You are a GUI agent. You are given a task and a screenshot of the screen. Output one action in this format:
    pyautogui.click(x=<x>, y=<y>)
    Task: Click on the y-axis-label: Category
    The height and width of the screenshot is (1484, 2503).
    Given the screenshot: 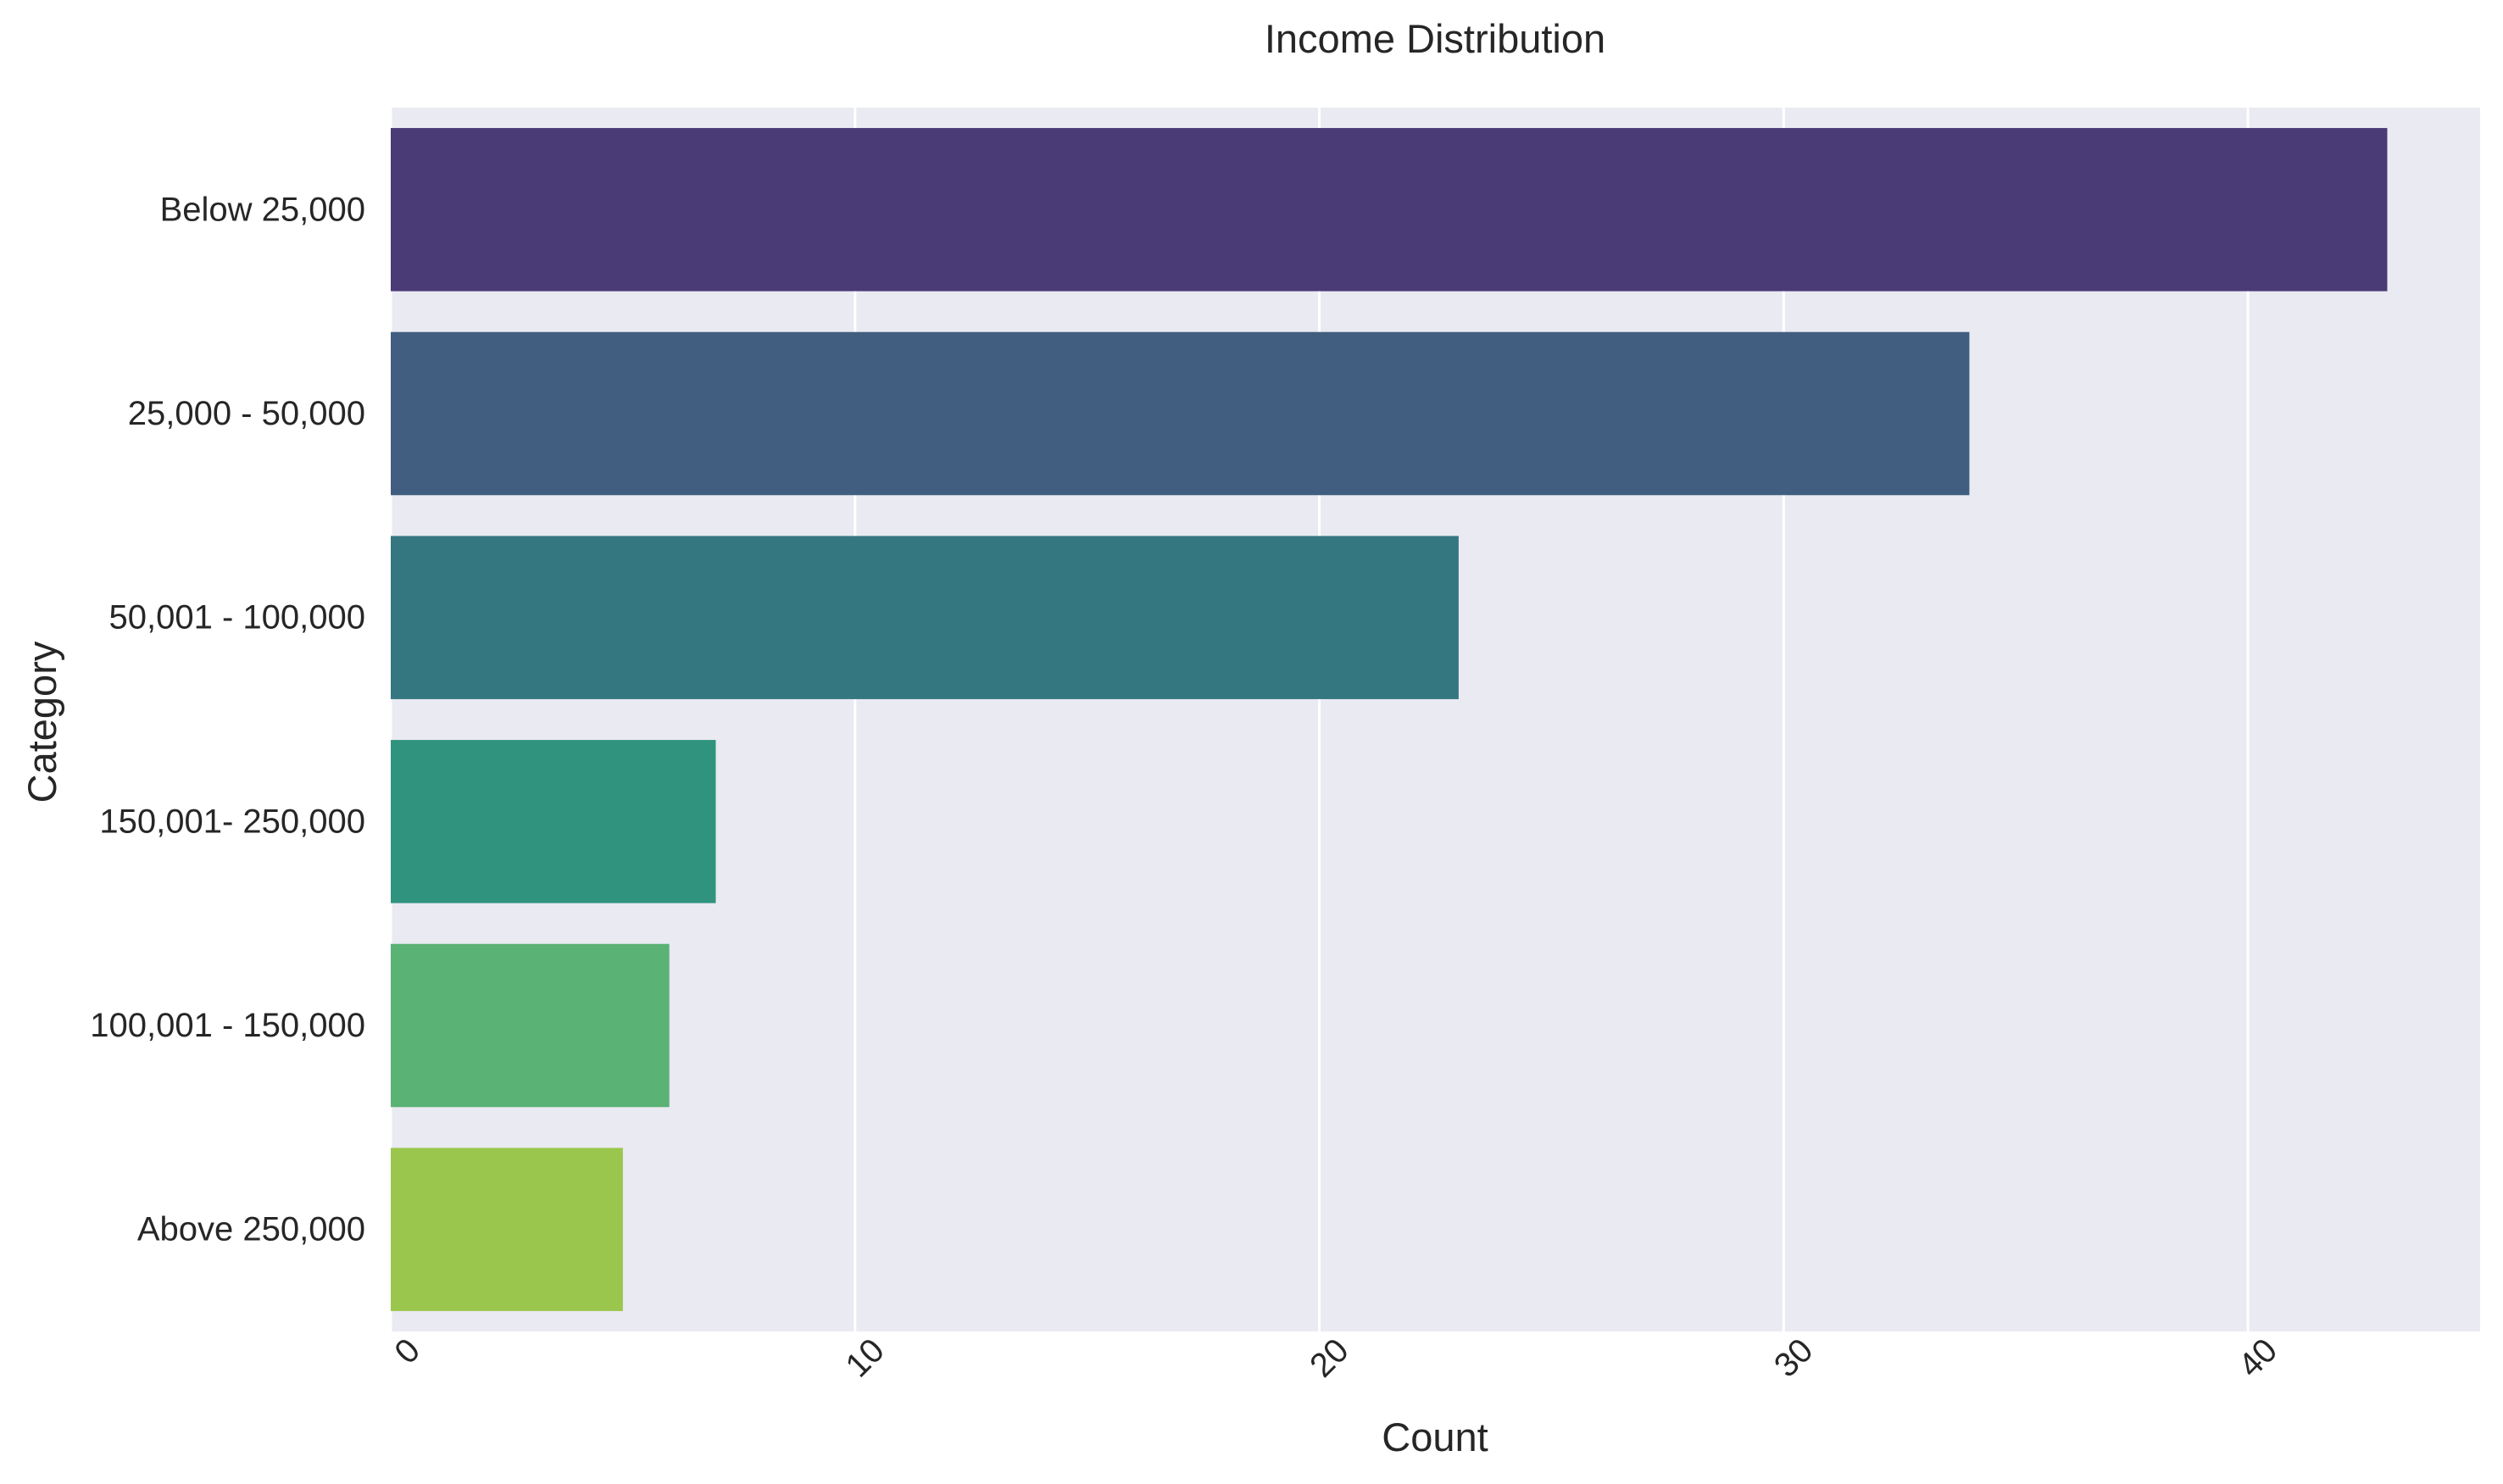 What is the action you would take?
    pyautogui.click(x=41, y=722)
    